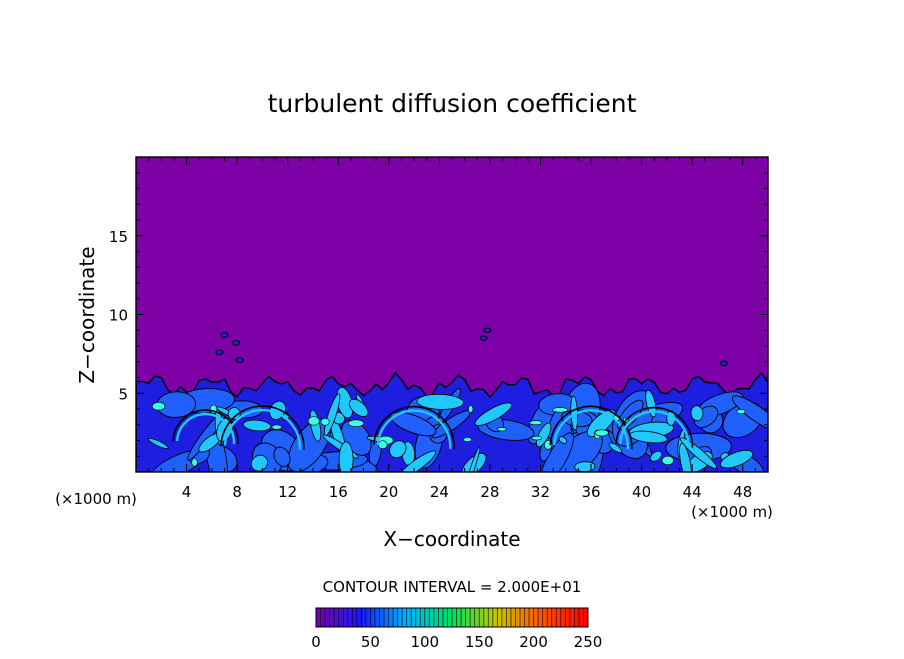 This screenshot has height=659, width=904. Describe the element at coordinates (479, 642) in the screenshot. I see `colorbar-tick-label: 150` at that location.